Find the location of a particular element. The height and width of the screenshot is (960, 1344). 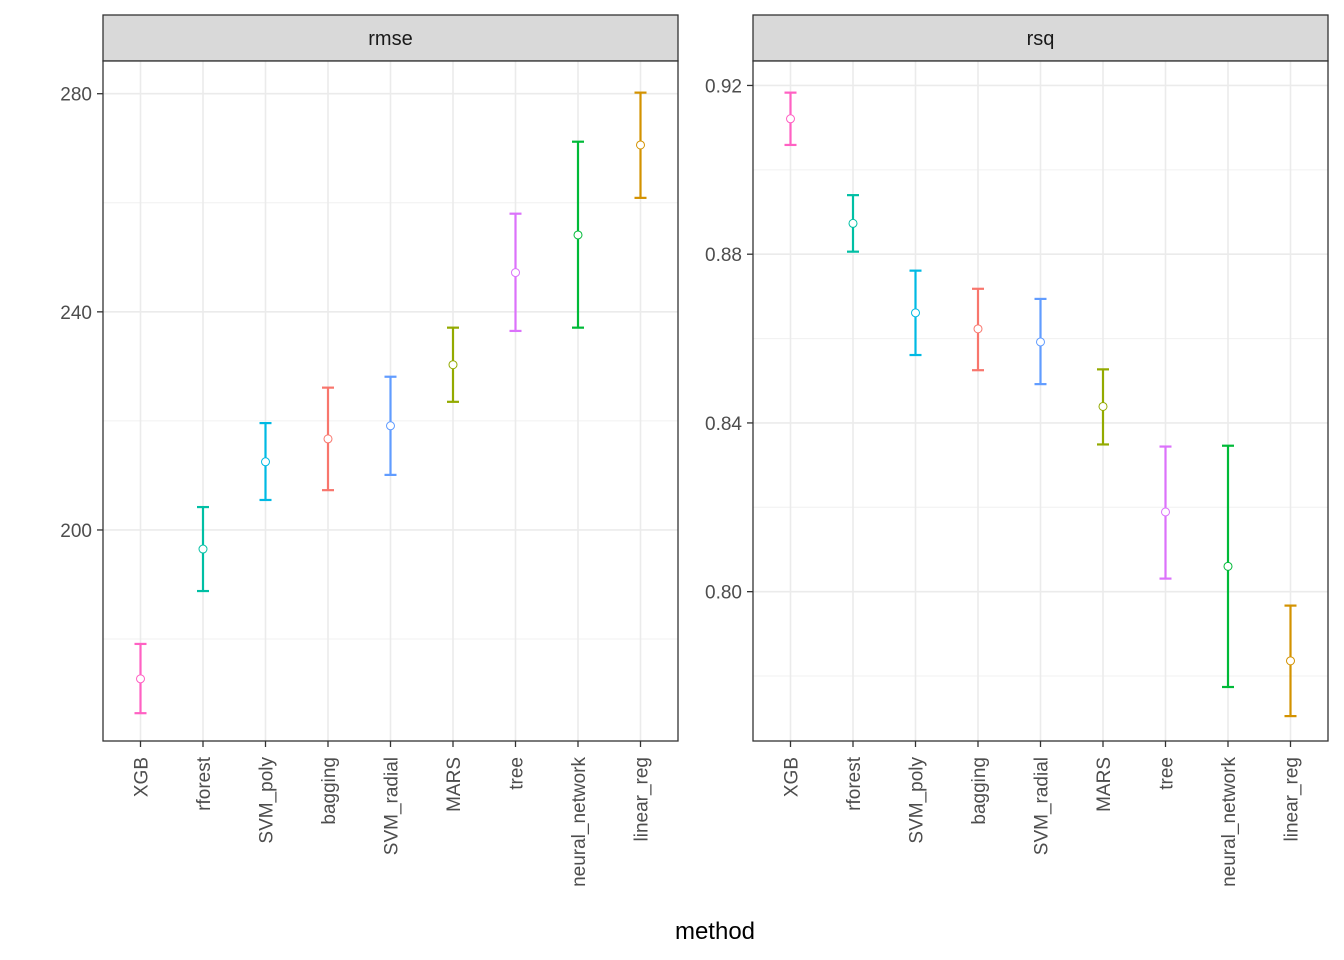

strip-label: rmse is located at coordinates (390, 39).